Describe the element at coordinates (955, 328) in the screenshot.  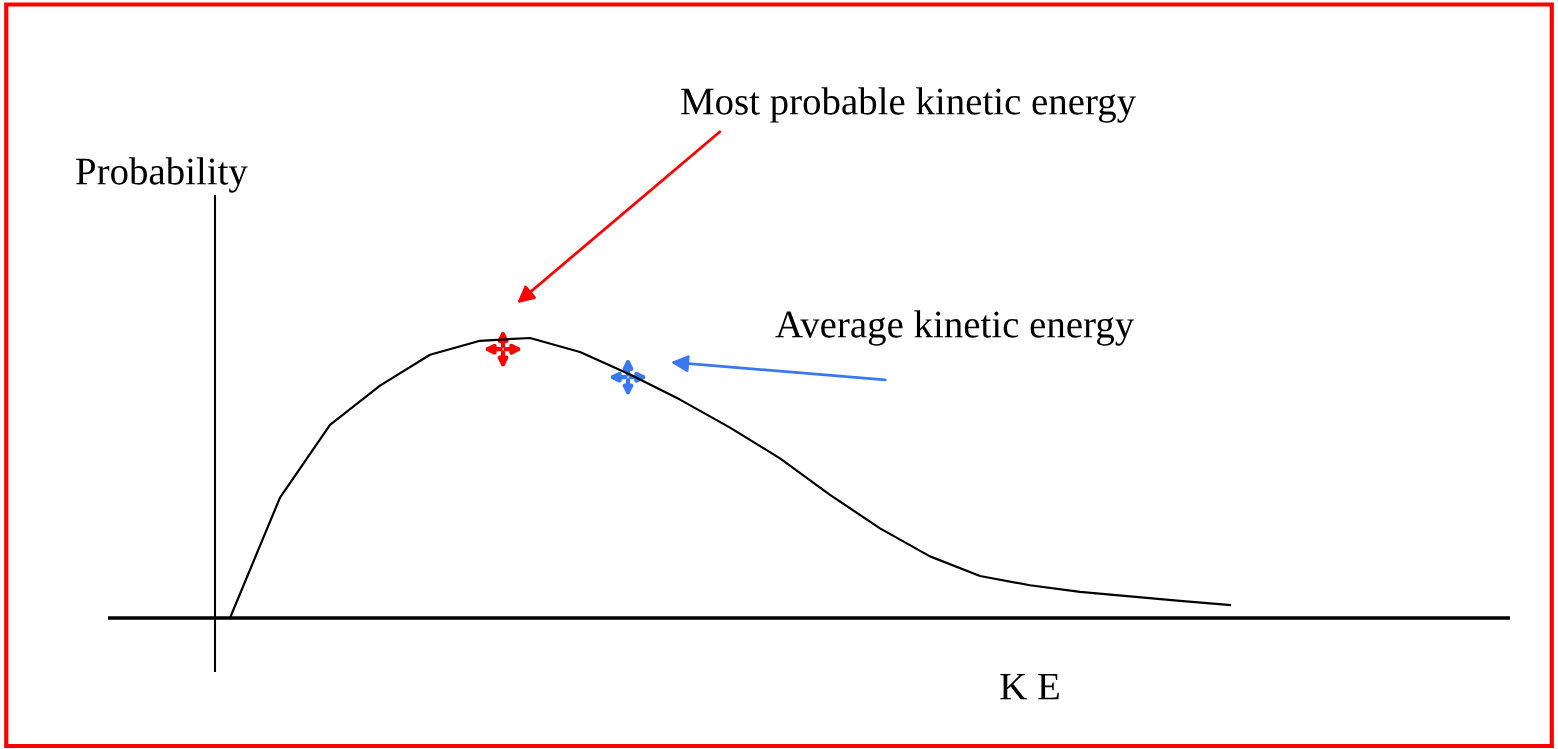
I see `annotation: Average kinetic energy` at that location.